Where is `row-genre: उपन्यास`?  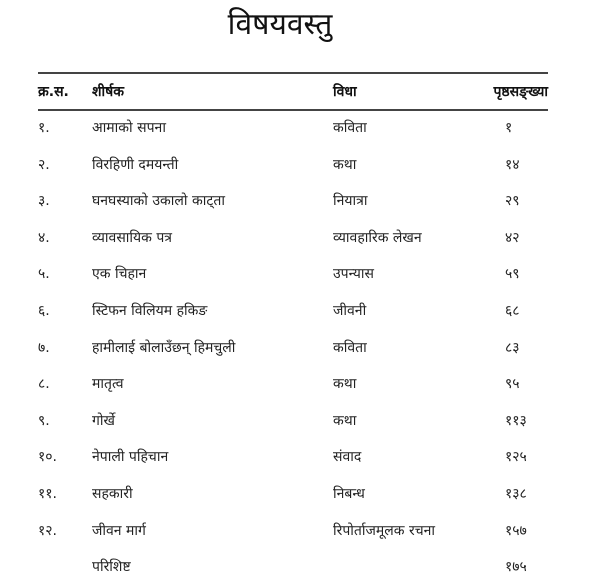
row-genre: उपन्यास is located at coordinates (353, 274).